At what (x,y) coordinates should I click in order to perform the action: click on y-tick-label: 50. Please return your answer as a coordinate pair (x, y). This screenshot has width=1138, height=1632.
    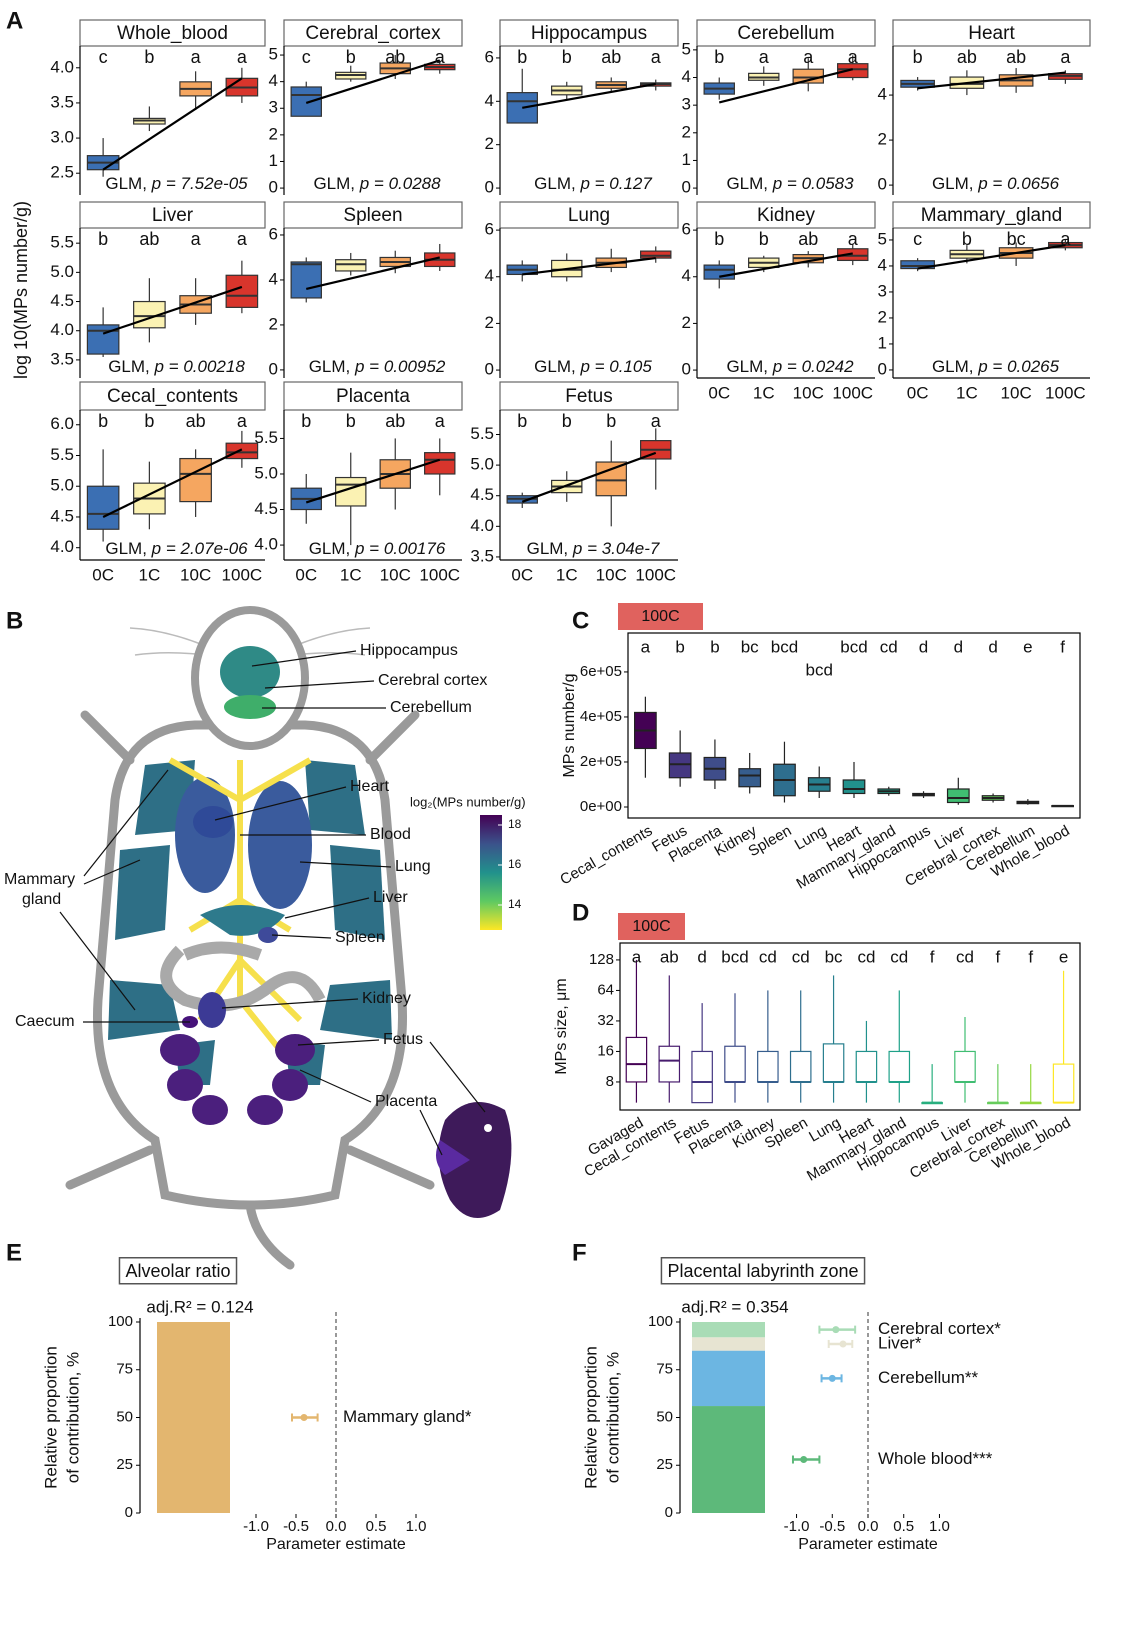
    Looking at the image, I should click on (664, 1416).